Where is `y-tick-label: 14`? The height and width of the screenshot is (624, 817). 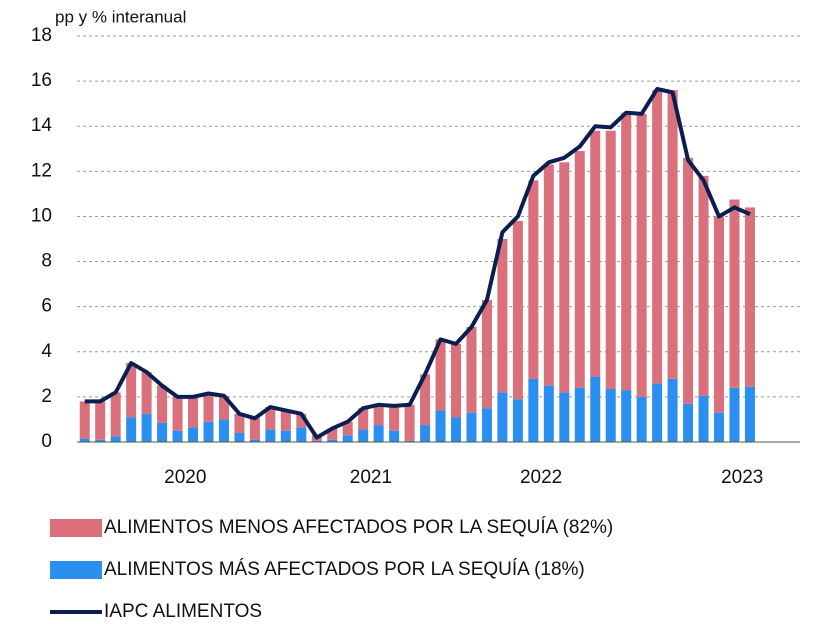
y-tick-label: 14 is located at coordinates (42, 125).